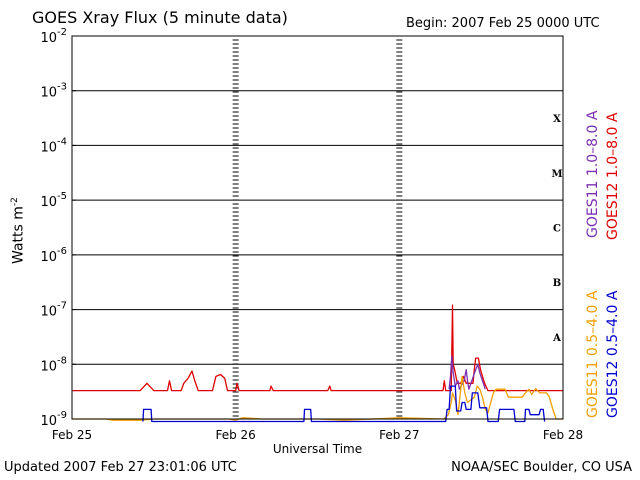  I want to click on y-axis-label-exponent: -2, so click(15, 202).